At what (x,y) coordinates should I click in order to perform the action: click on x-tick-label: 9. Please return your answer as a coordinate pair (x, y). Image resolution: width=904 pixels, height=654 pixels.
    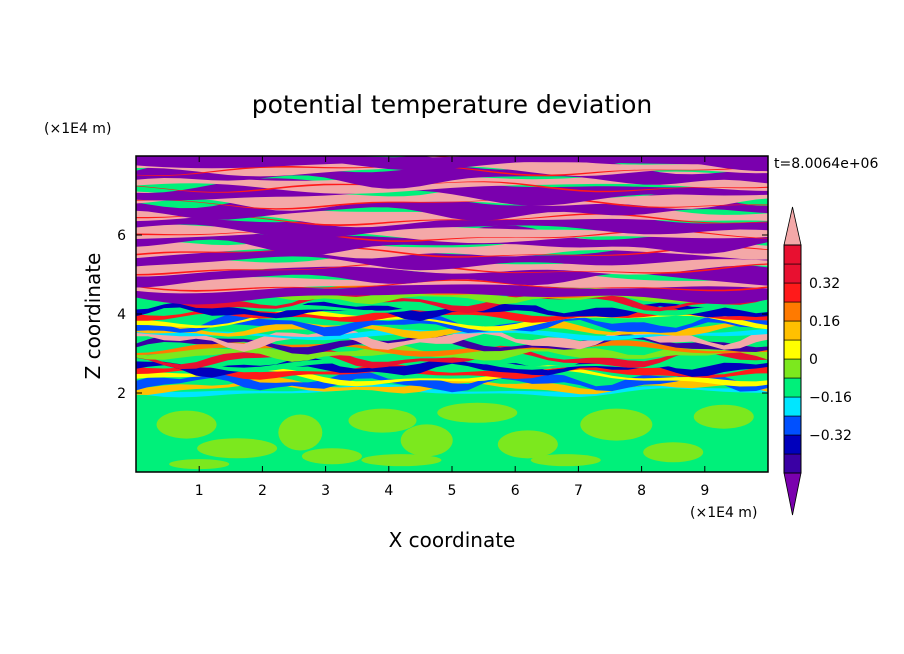
    Looking at the image, I should click on (704, 491).